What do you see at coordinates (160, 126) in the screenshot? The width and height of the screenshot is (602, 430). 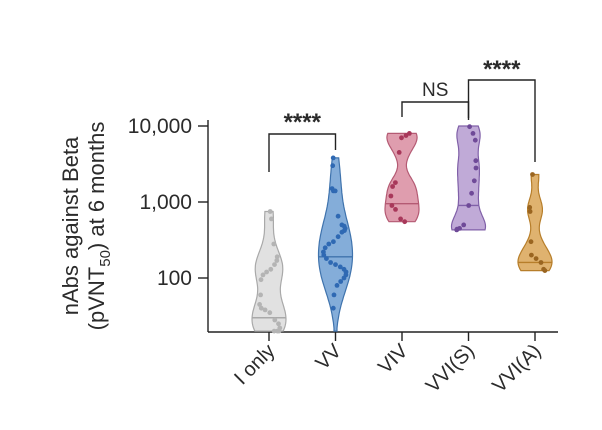 I see `y-tick-label: 10,000` at bounding box center [160, 126].